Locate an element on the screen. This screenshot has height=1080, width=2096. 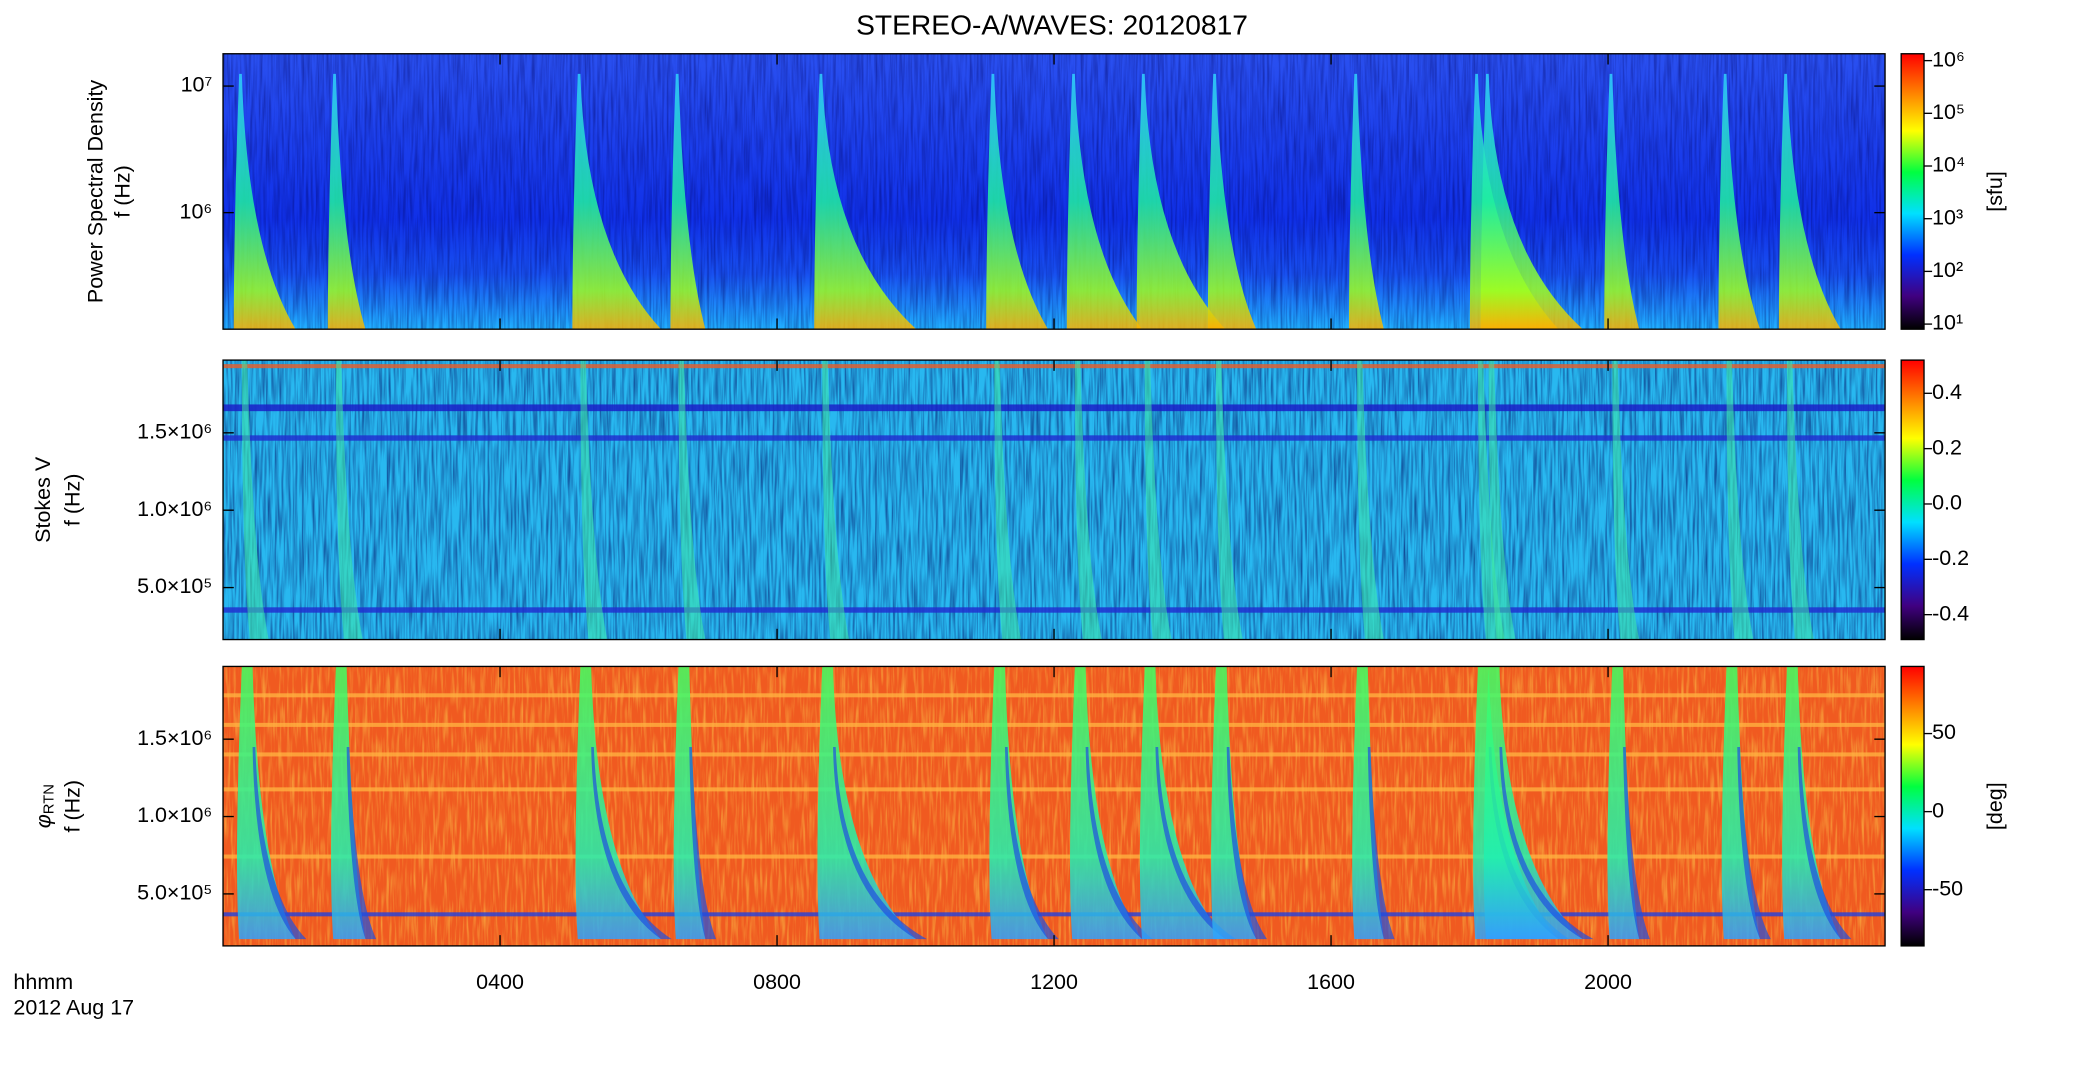
y-axis-label: Stokes V is located at coordinates (43, 499).